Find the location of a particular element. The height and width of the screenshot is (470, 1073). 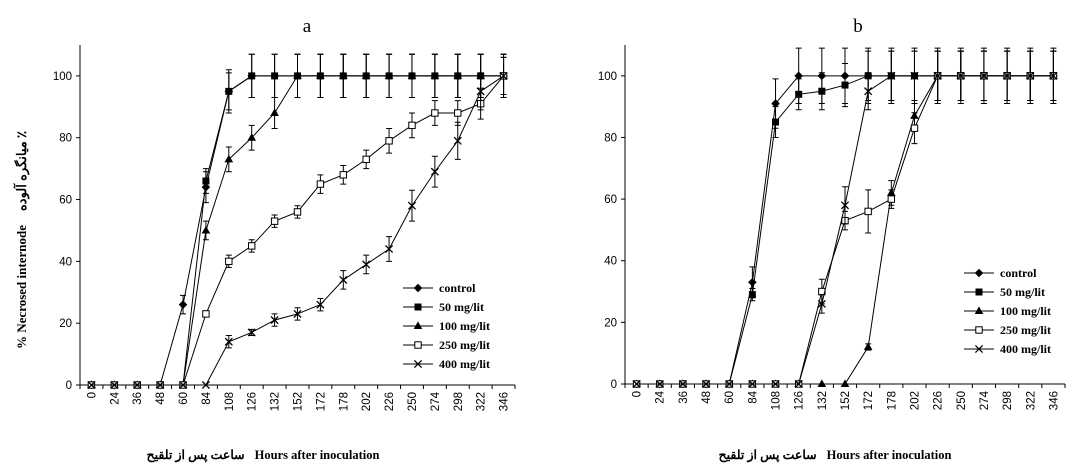

x-axis-label-b: ساعت پس از تلقیح Hours after inoculation is located at coordinates (835, 455).